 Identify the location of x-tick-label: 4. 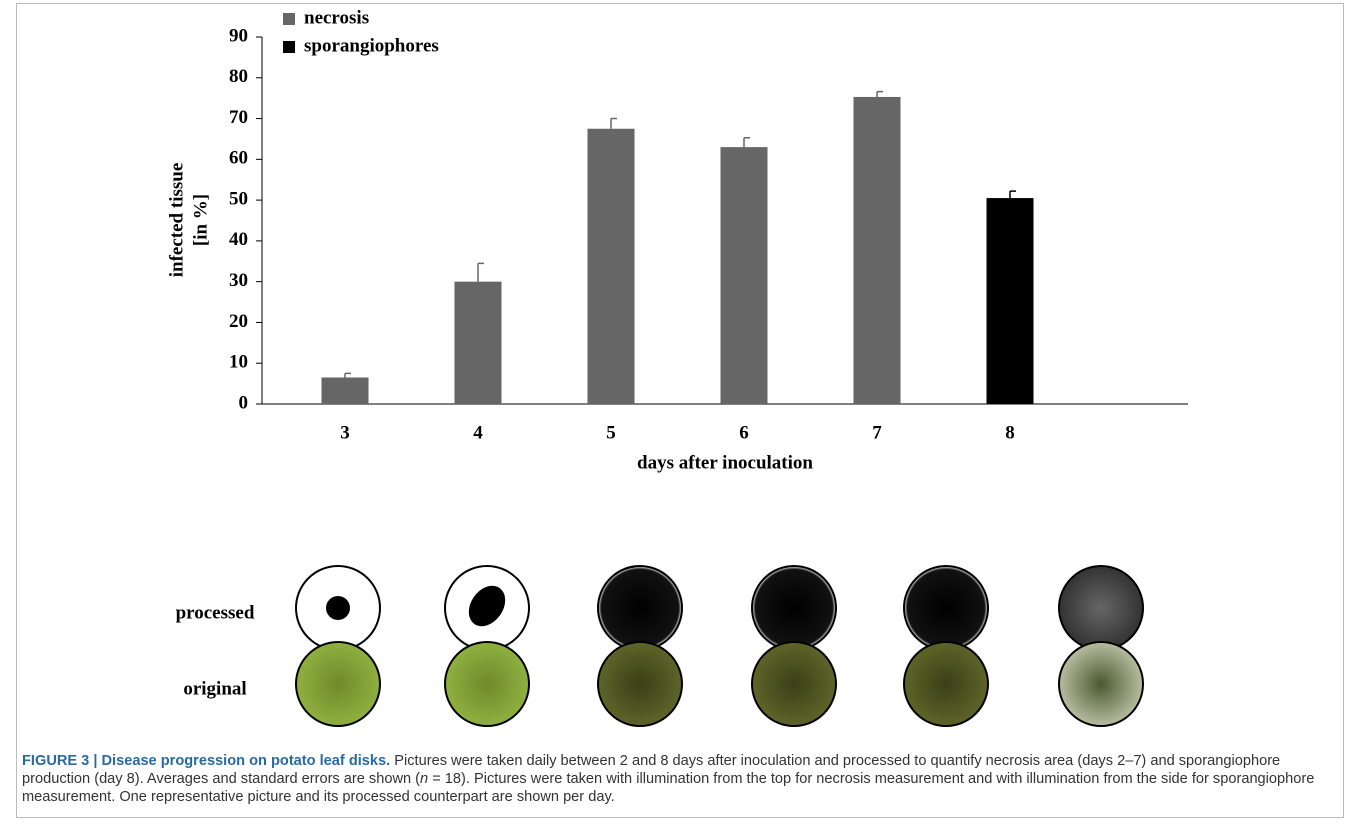
(478, 432).